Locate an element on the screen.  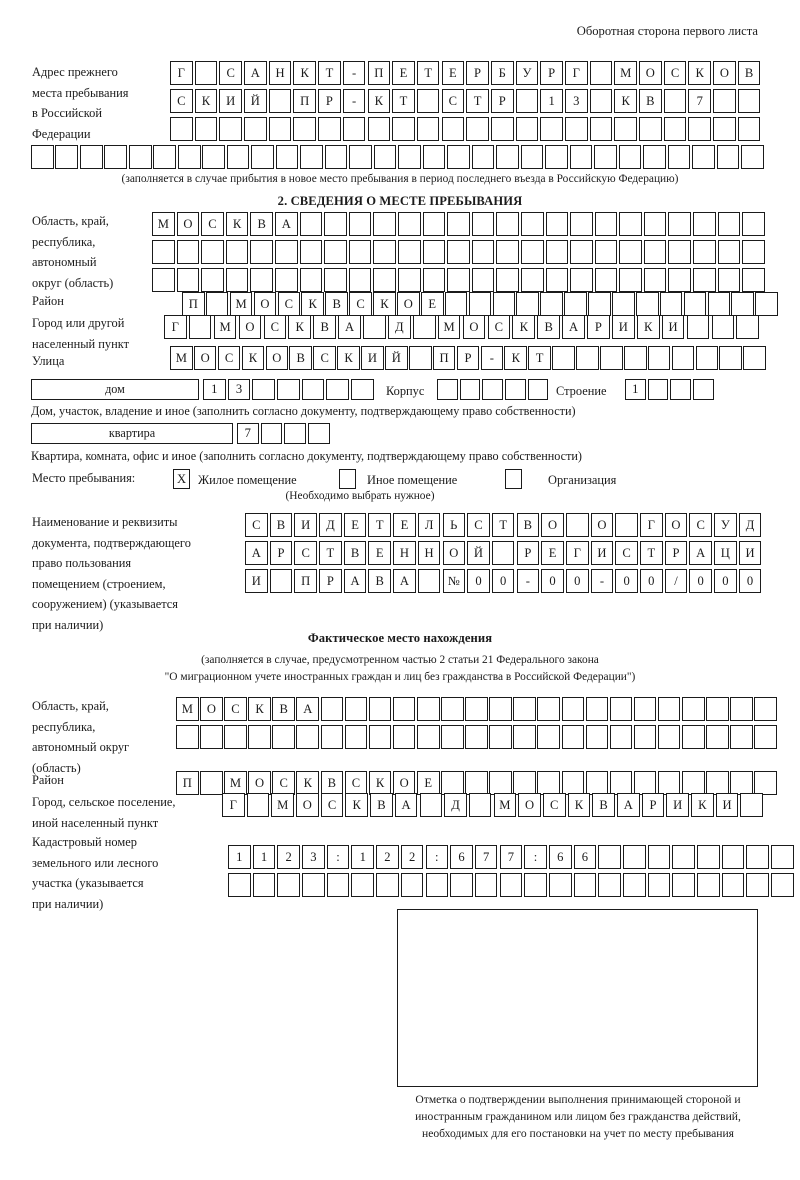
char-cell: А is located at coordinates (349, 327).